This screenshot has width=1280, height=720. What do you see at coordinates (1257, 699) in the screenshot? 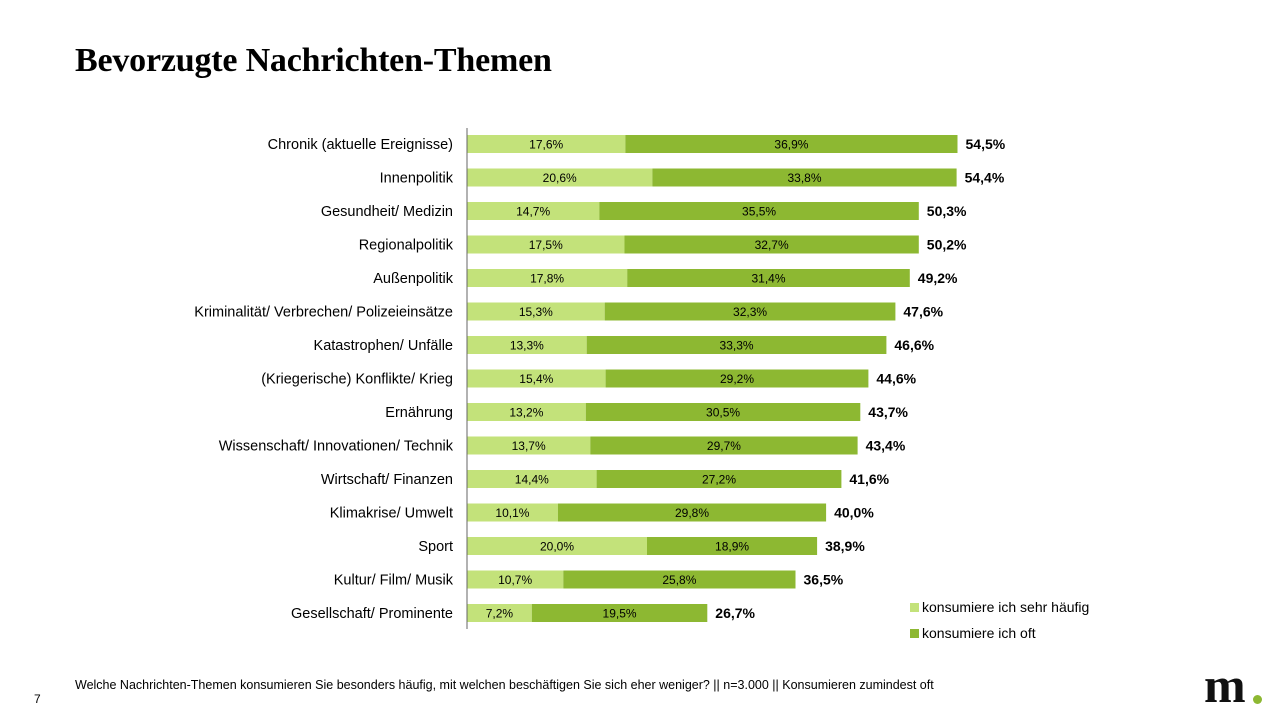
I see `brand-logo-dot` at bounding box center [1257, 699].